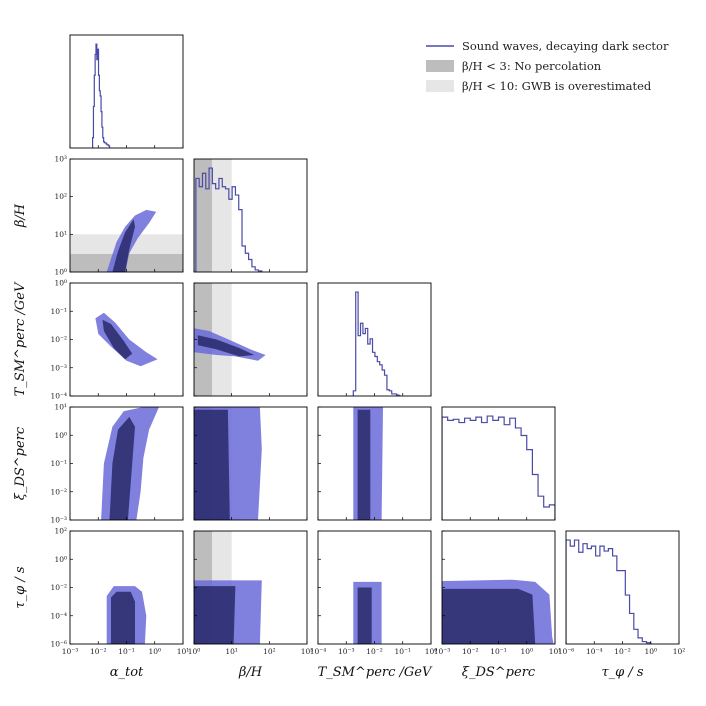 Image resolution: width=706 pixels, height=706 pixels. I want to click on legend-entry-1: β/H < 3: No percolation, so click(532, 66).